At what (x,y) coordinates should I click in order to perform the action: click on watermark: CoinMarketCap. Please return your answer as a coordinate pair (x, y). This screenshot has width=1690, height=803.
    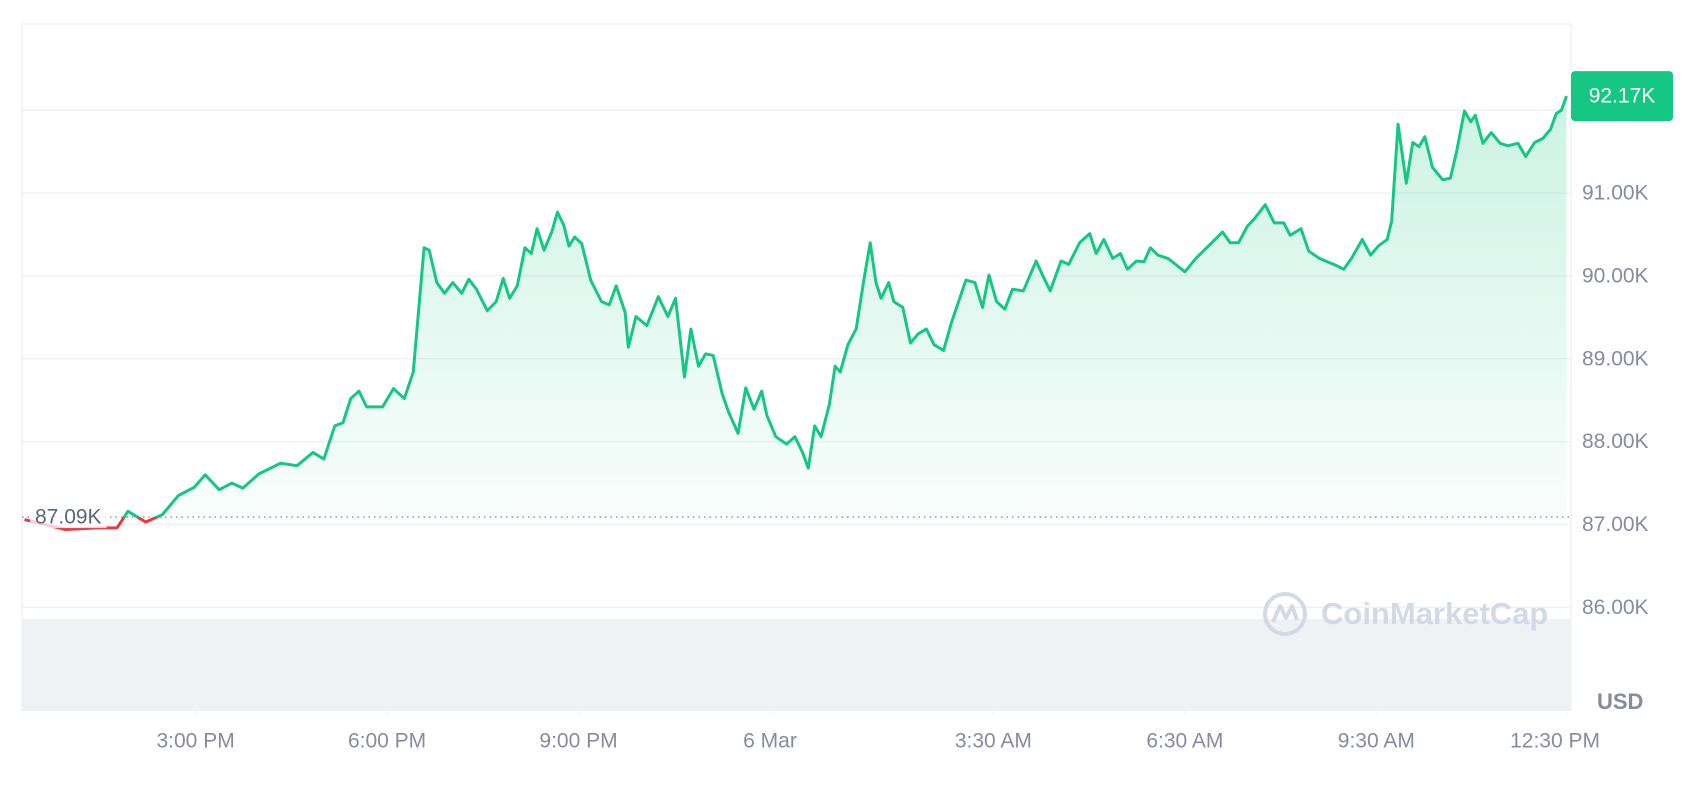
    Looking at the image, I should click on (1405, 614).